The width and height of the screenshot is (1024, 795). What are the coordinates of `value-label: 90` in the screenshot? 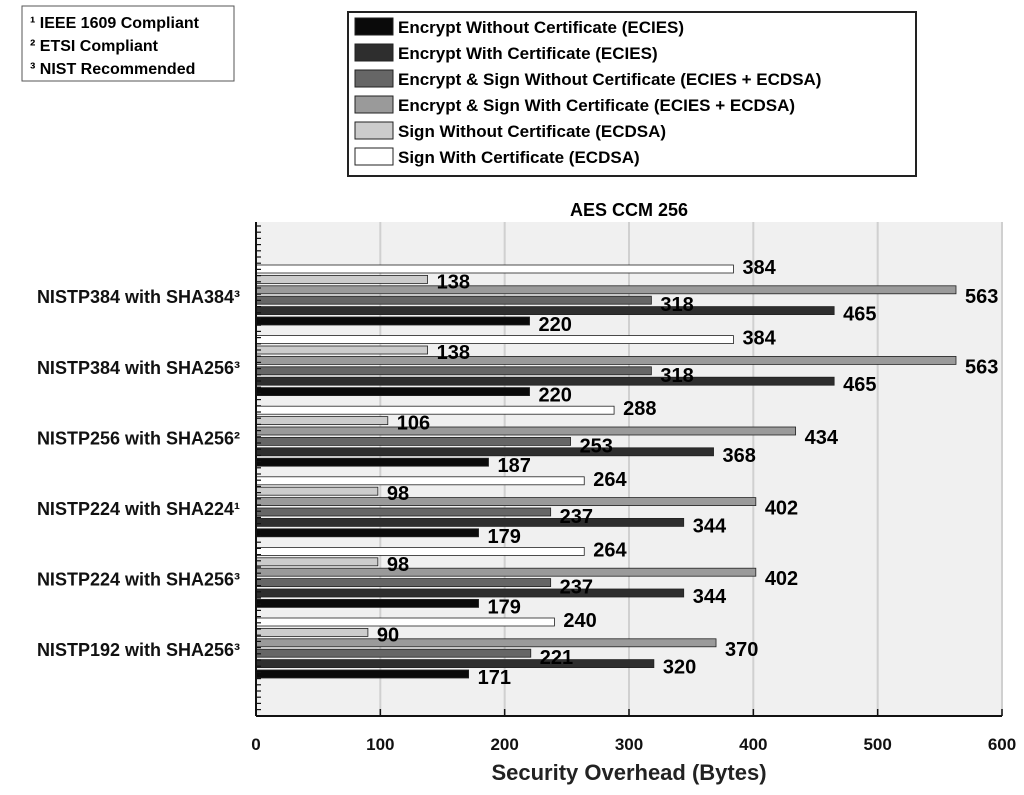 It's located at (388, 635).